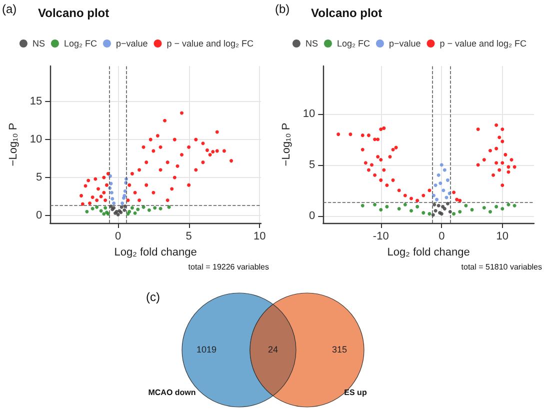 The width and height of the screenshot is (546, 415). What do you see at coordinates (74, 13) in the screenshot?
I see `chart-title: Volcano plot` at bounding box center [74, 13].